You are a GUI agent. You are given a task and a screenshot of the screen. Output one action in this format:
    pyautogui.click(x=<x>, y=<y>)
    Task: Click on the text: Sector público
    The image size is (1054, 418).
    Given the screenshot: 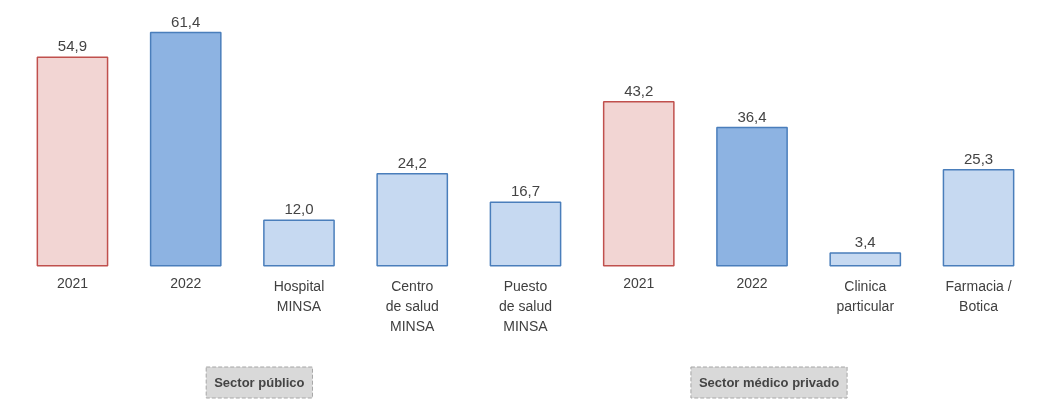 What is the action you would take?
    pyautogui.click(x=259, y=382)
    